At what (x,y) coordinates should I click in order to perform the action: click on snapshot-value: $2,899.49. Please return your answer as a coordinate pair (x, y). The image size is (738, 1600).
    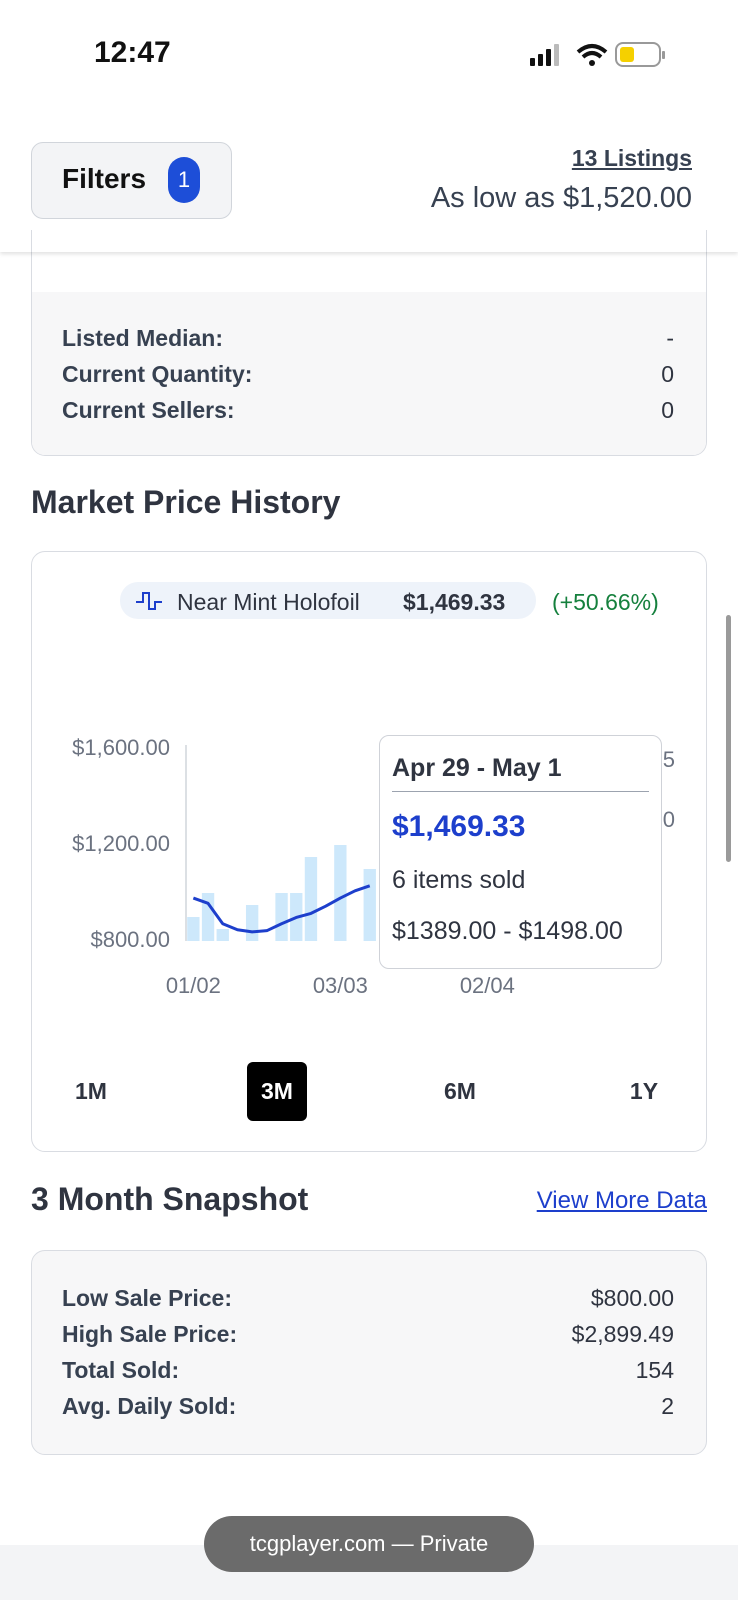
    Looking at the image, I should click on (622, 1334).